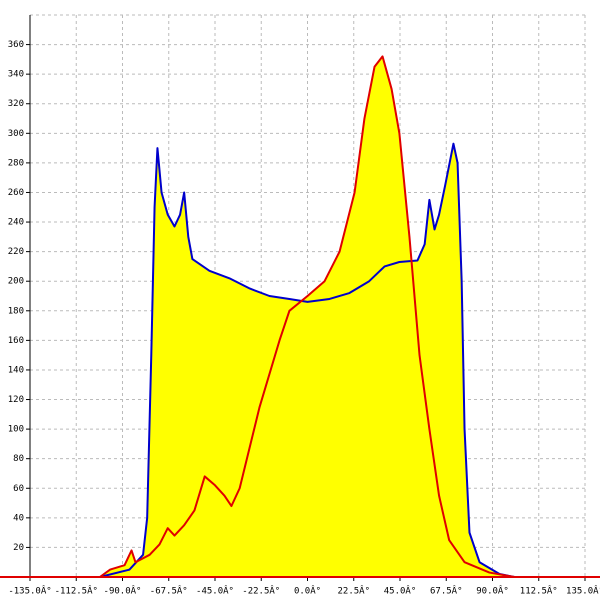 The image size is (600, 600). Describe the element at coordinates (76, 591) in the screenshot. I see `x-tick-label: -112.5Â°` at that location.